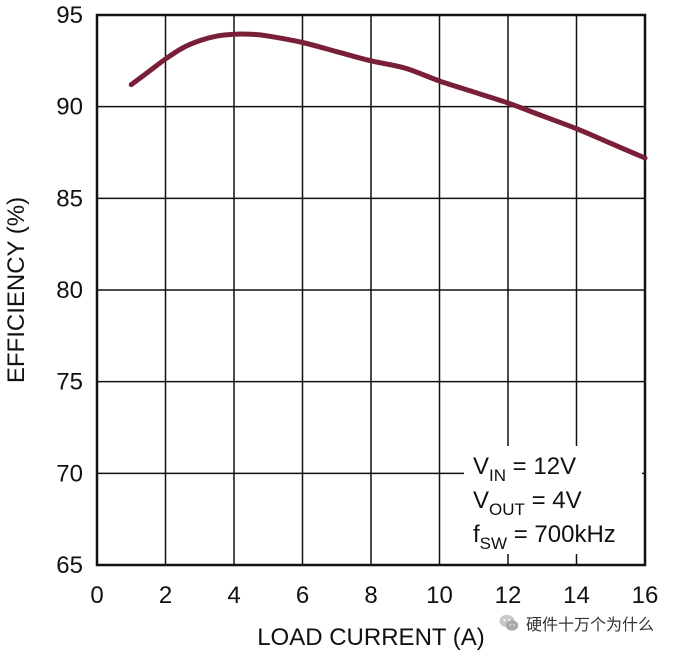  I want to click on x-tick-label: 12, so click(508, 595).